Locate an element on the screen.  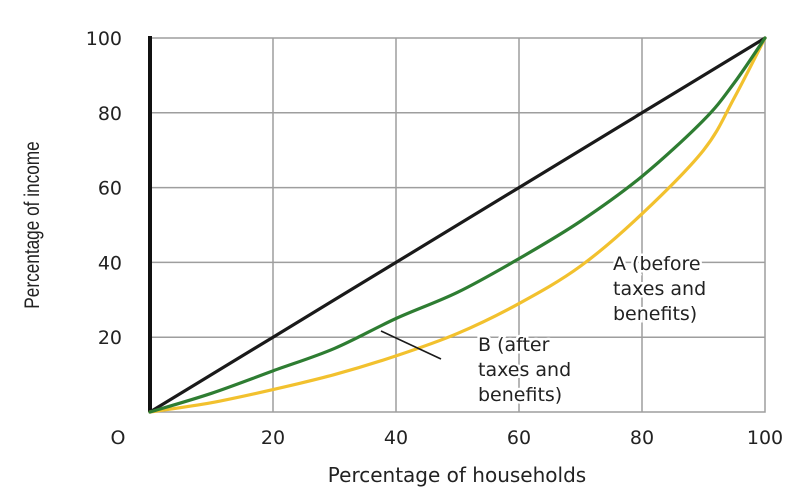
annotation-b: taxes and is located at coordinates (524, 370).